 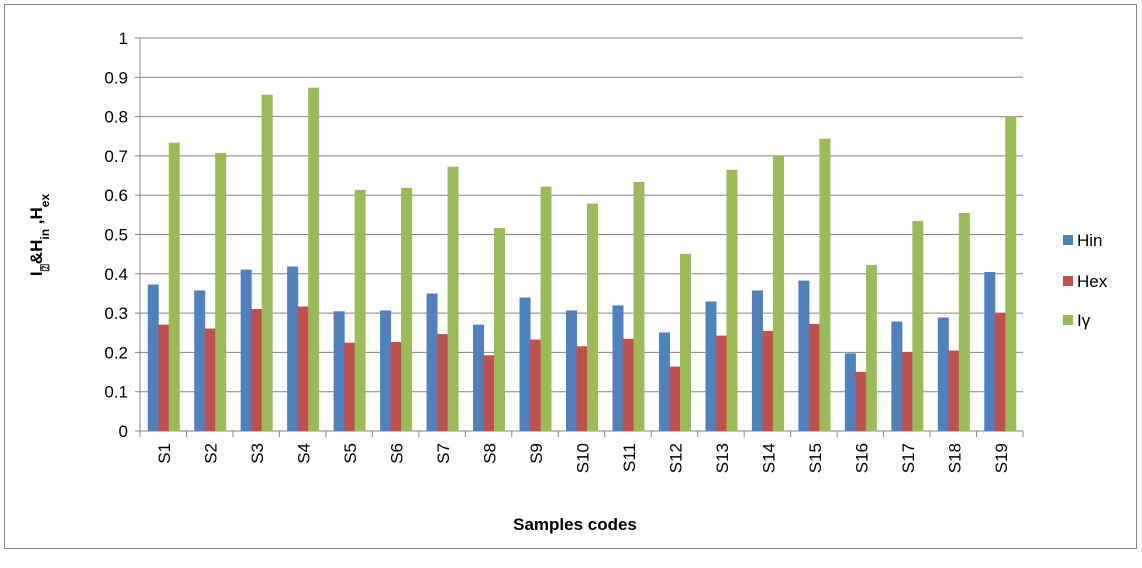 What do you see at coordinates (954, 458) in the screenshot?
I see `x-tick-label: S18` at bounding box center [954, 458].